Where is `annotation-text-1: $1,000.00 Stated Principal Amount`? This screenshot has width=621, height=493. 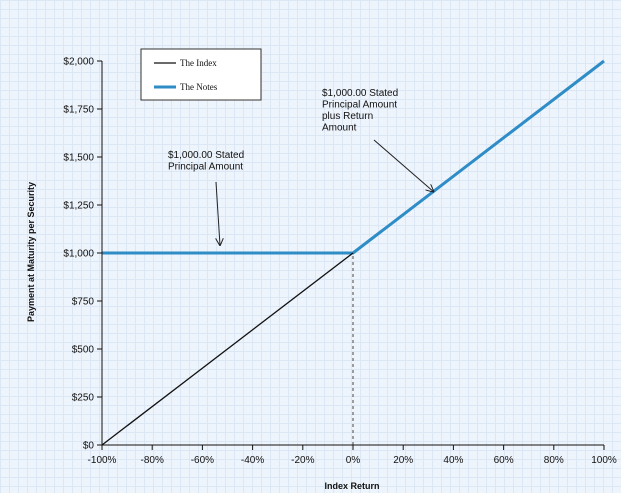 annotation-text-1: $1,000.00 Stated Principal Amount is located at coordinates (206, 161).